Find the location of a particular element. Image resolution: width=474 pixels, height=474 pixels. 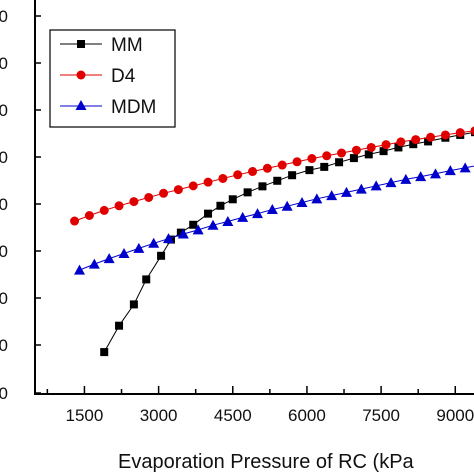

x-tick-label: 9000 is located at coordinates (455, 415).